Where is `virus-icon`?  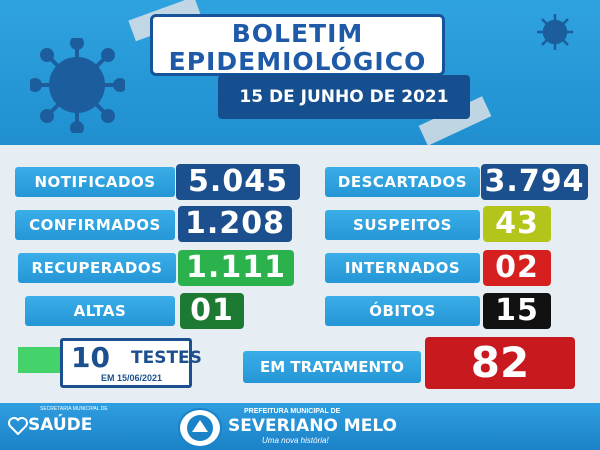 virus-icon is located at coordinates (77, 85).